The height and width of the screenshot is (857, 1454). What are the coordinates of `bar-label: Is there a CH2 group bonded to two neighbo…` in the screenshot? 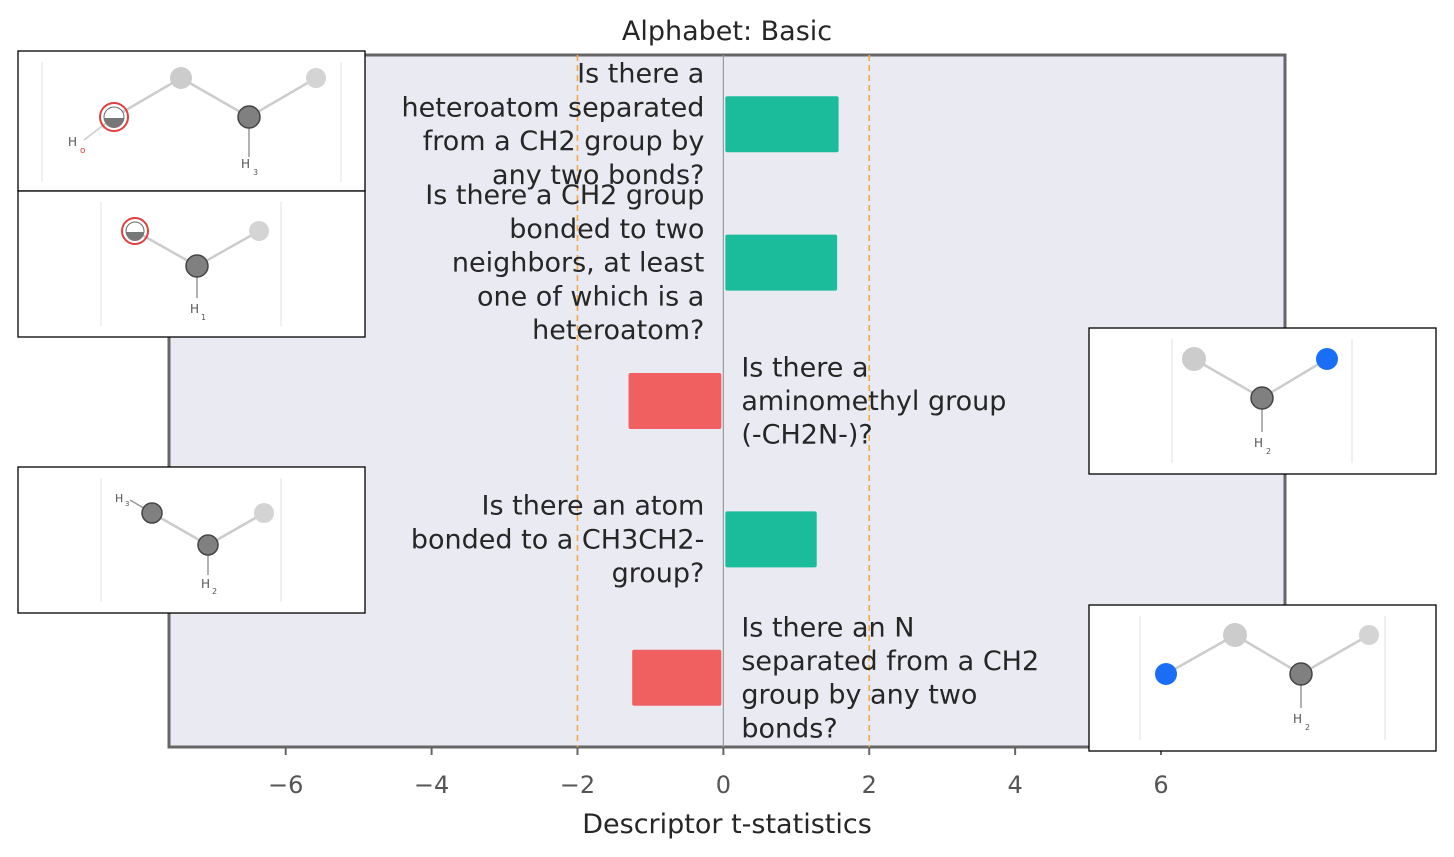 It's located at (564, 263).